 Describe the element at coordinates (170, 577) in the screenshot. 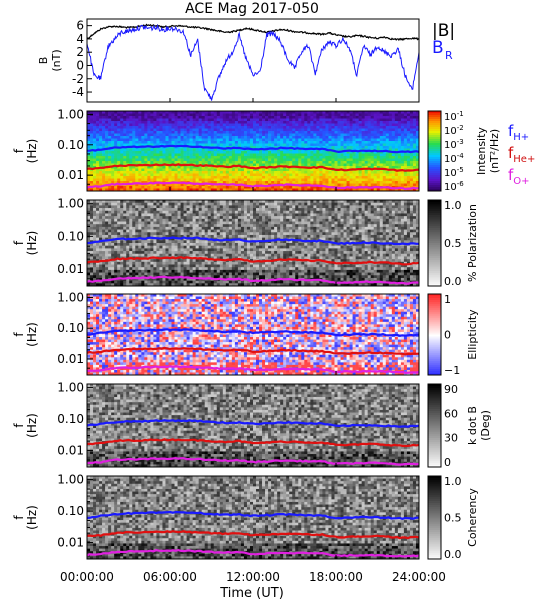

I see `x-tick-label: 06:00:00` at that location.